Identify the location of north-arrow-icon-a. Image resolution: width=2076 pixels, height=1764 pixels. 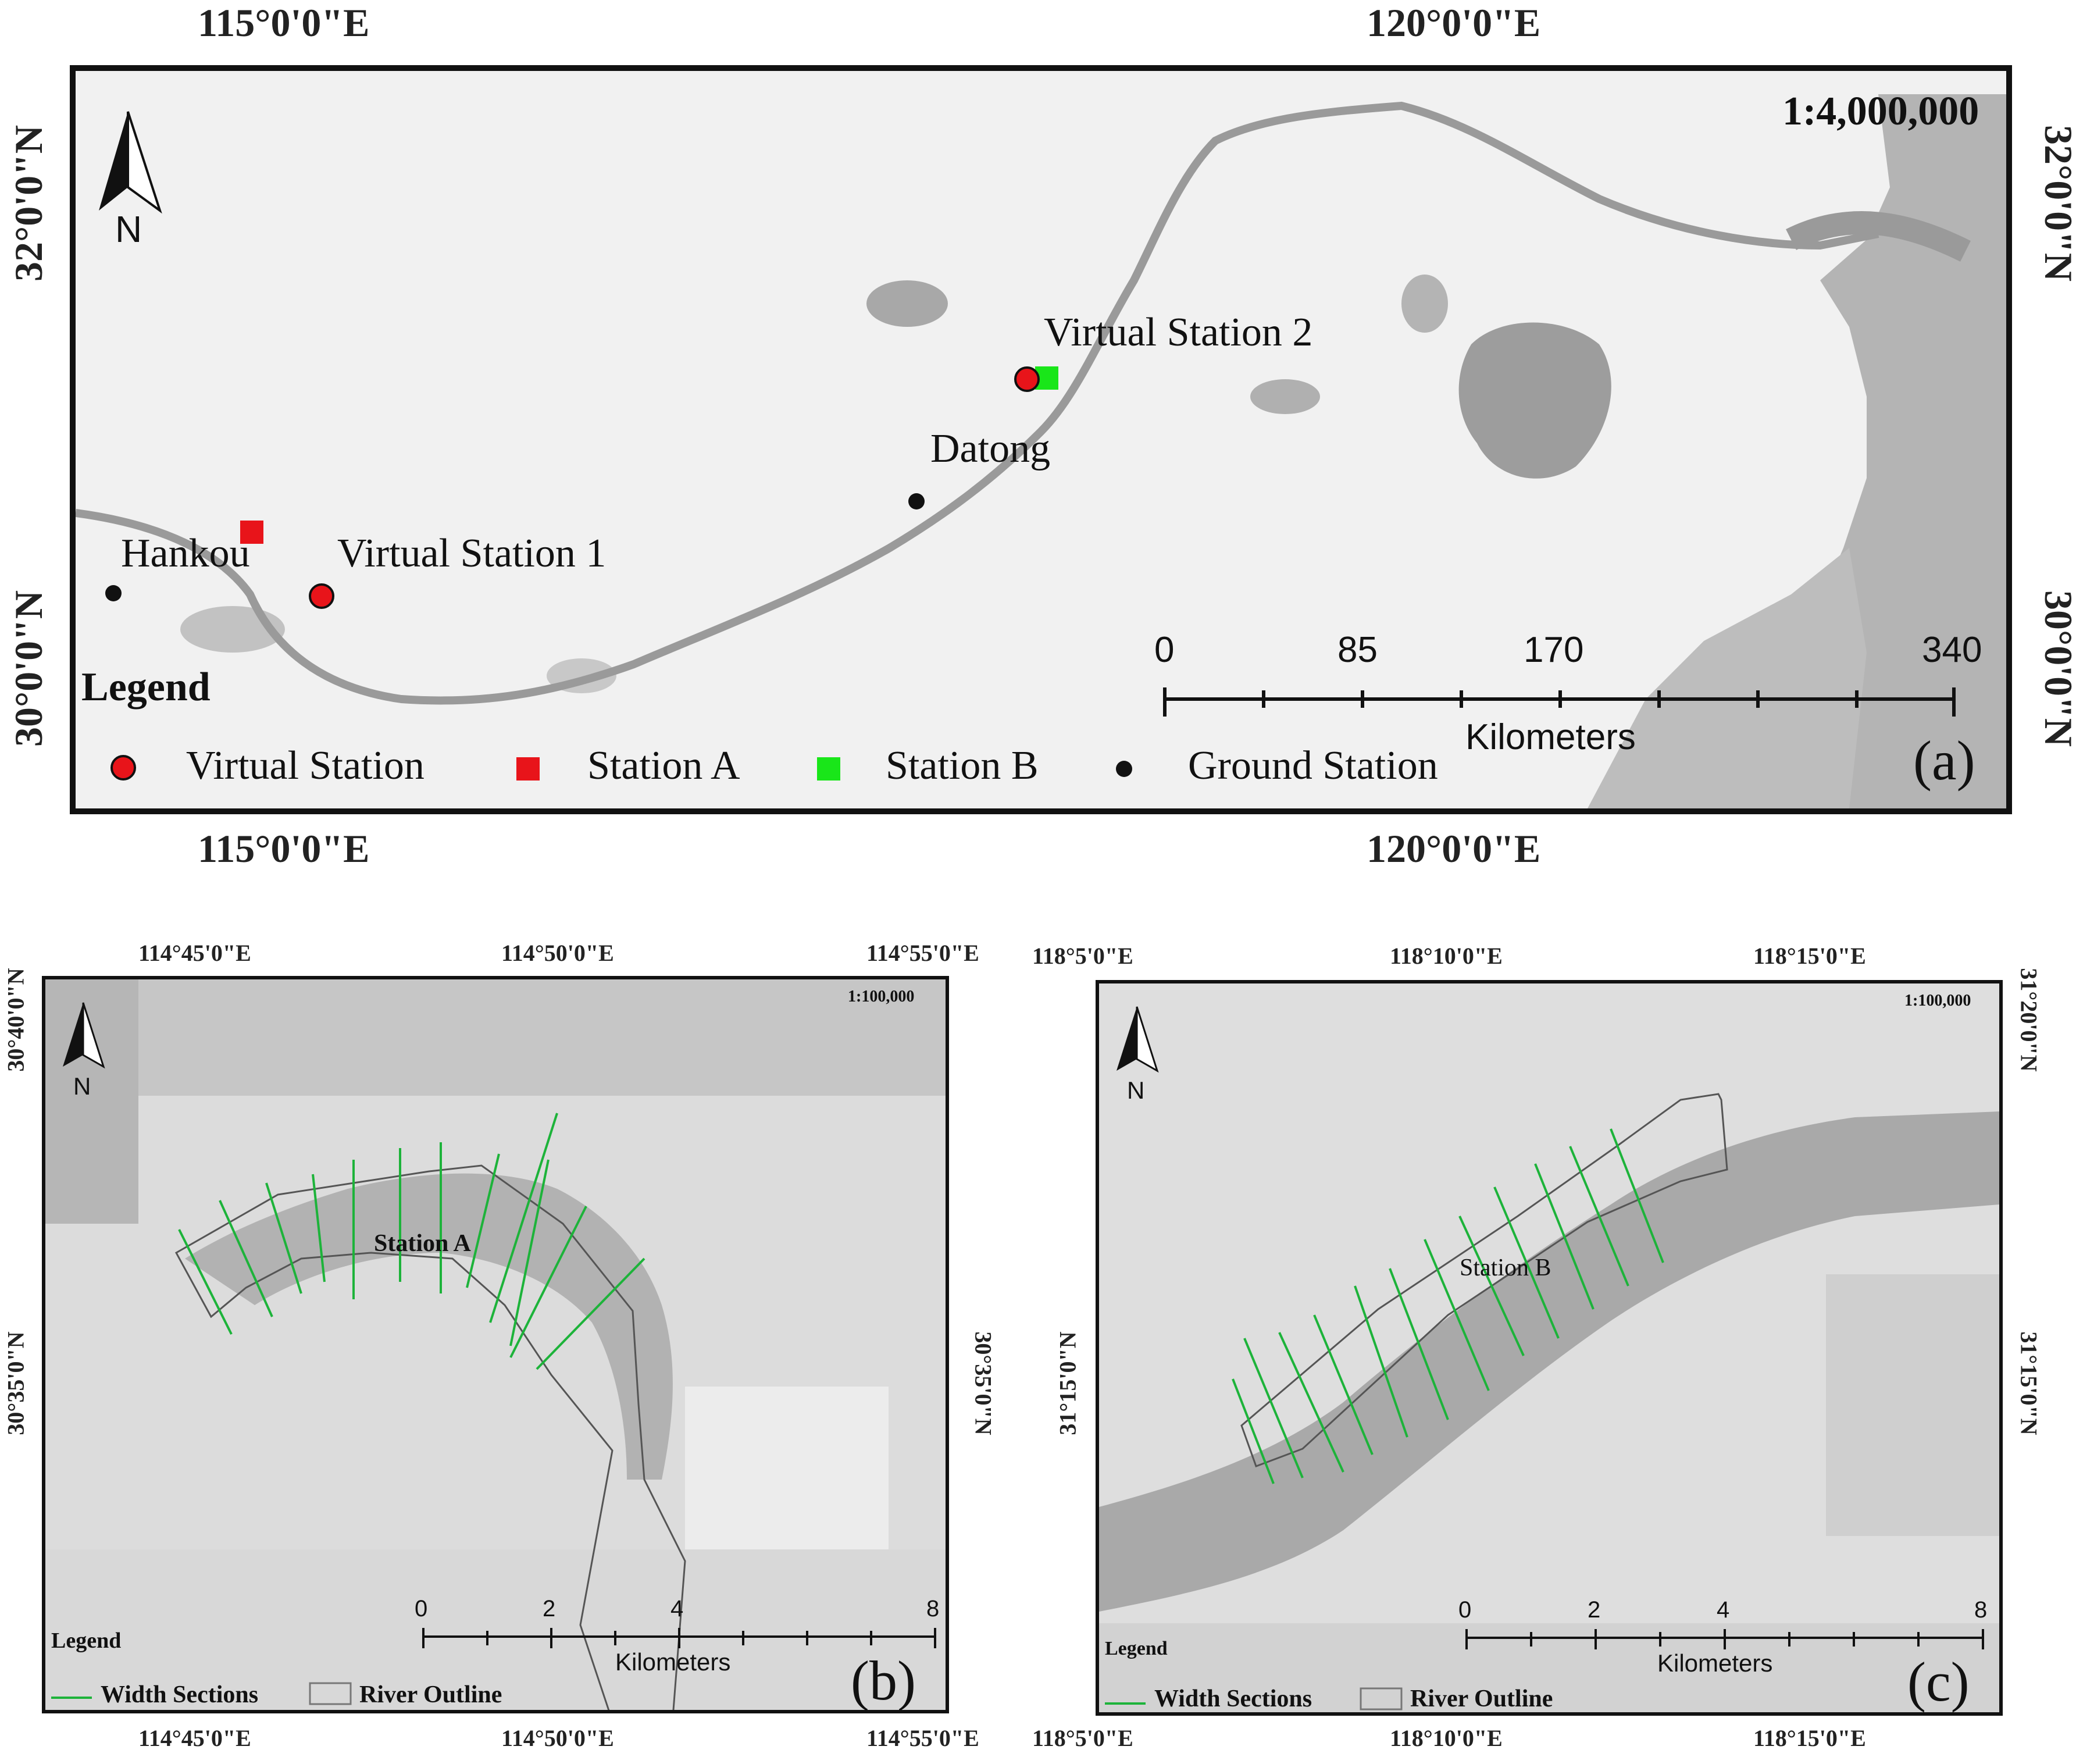
(131, 162).